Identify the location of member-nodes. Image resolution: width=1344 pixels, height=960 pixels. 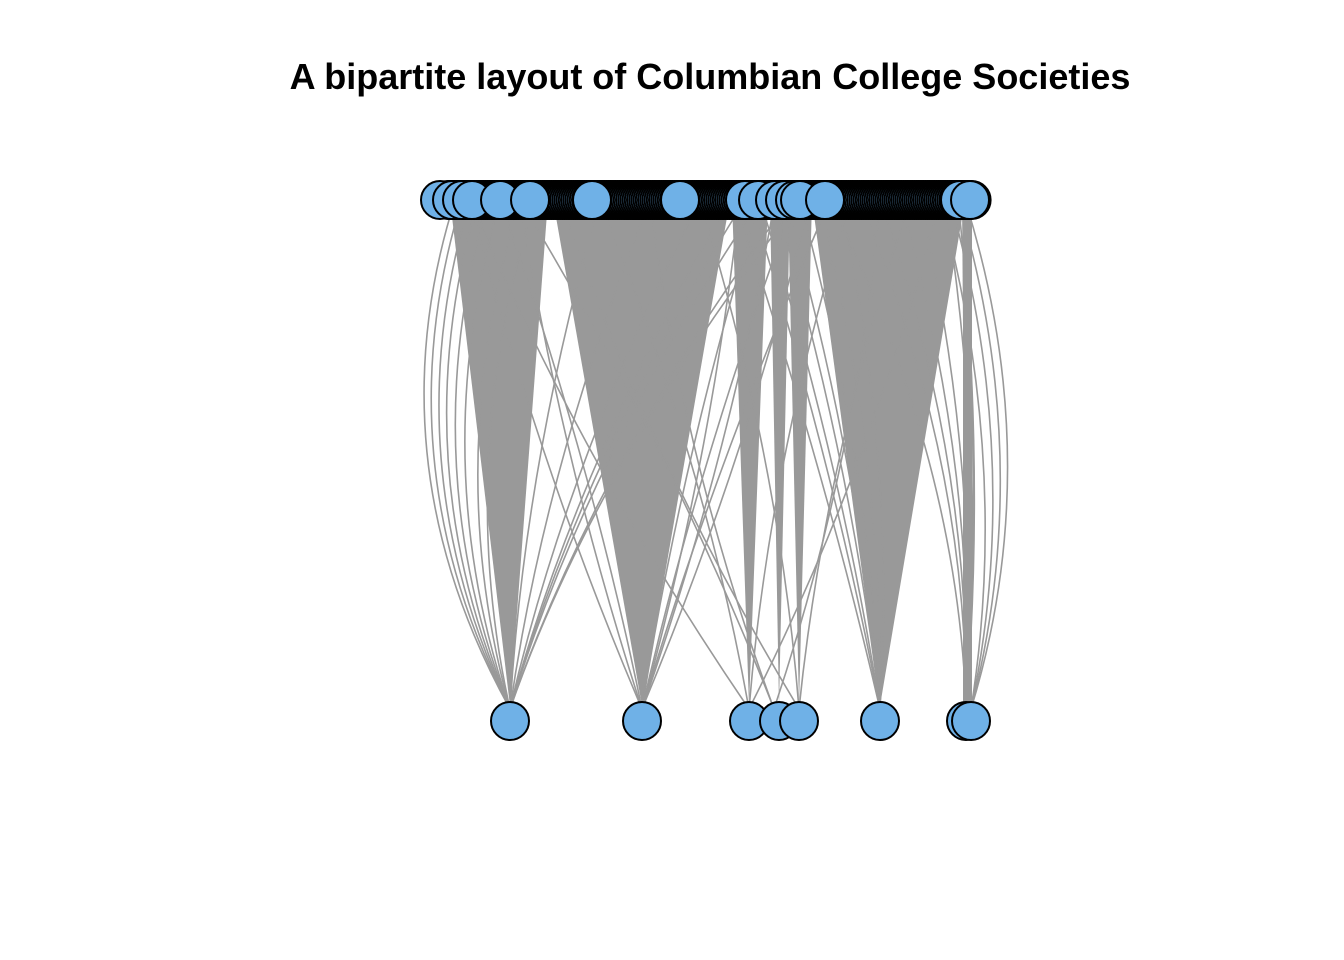
(706, 200).